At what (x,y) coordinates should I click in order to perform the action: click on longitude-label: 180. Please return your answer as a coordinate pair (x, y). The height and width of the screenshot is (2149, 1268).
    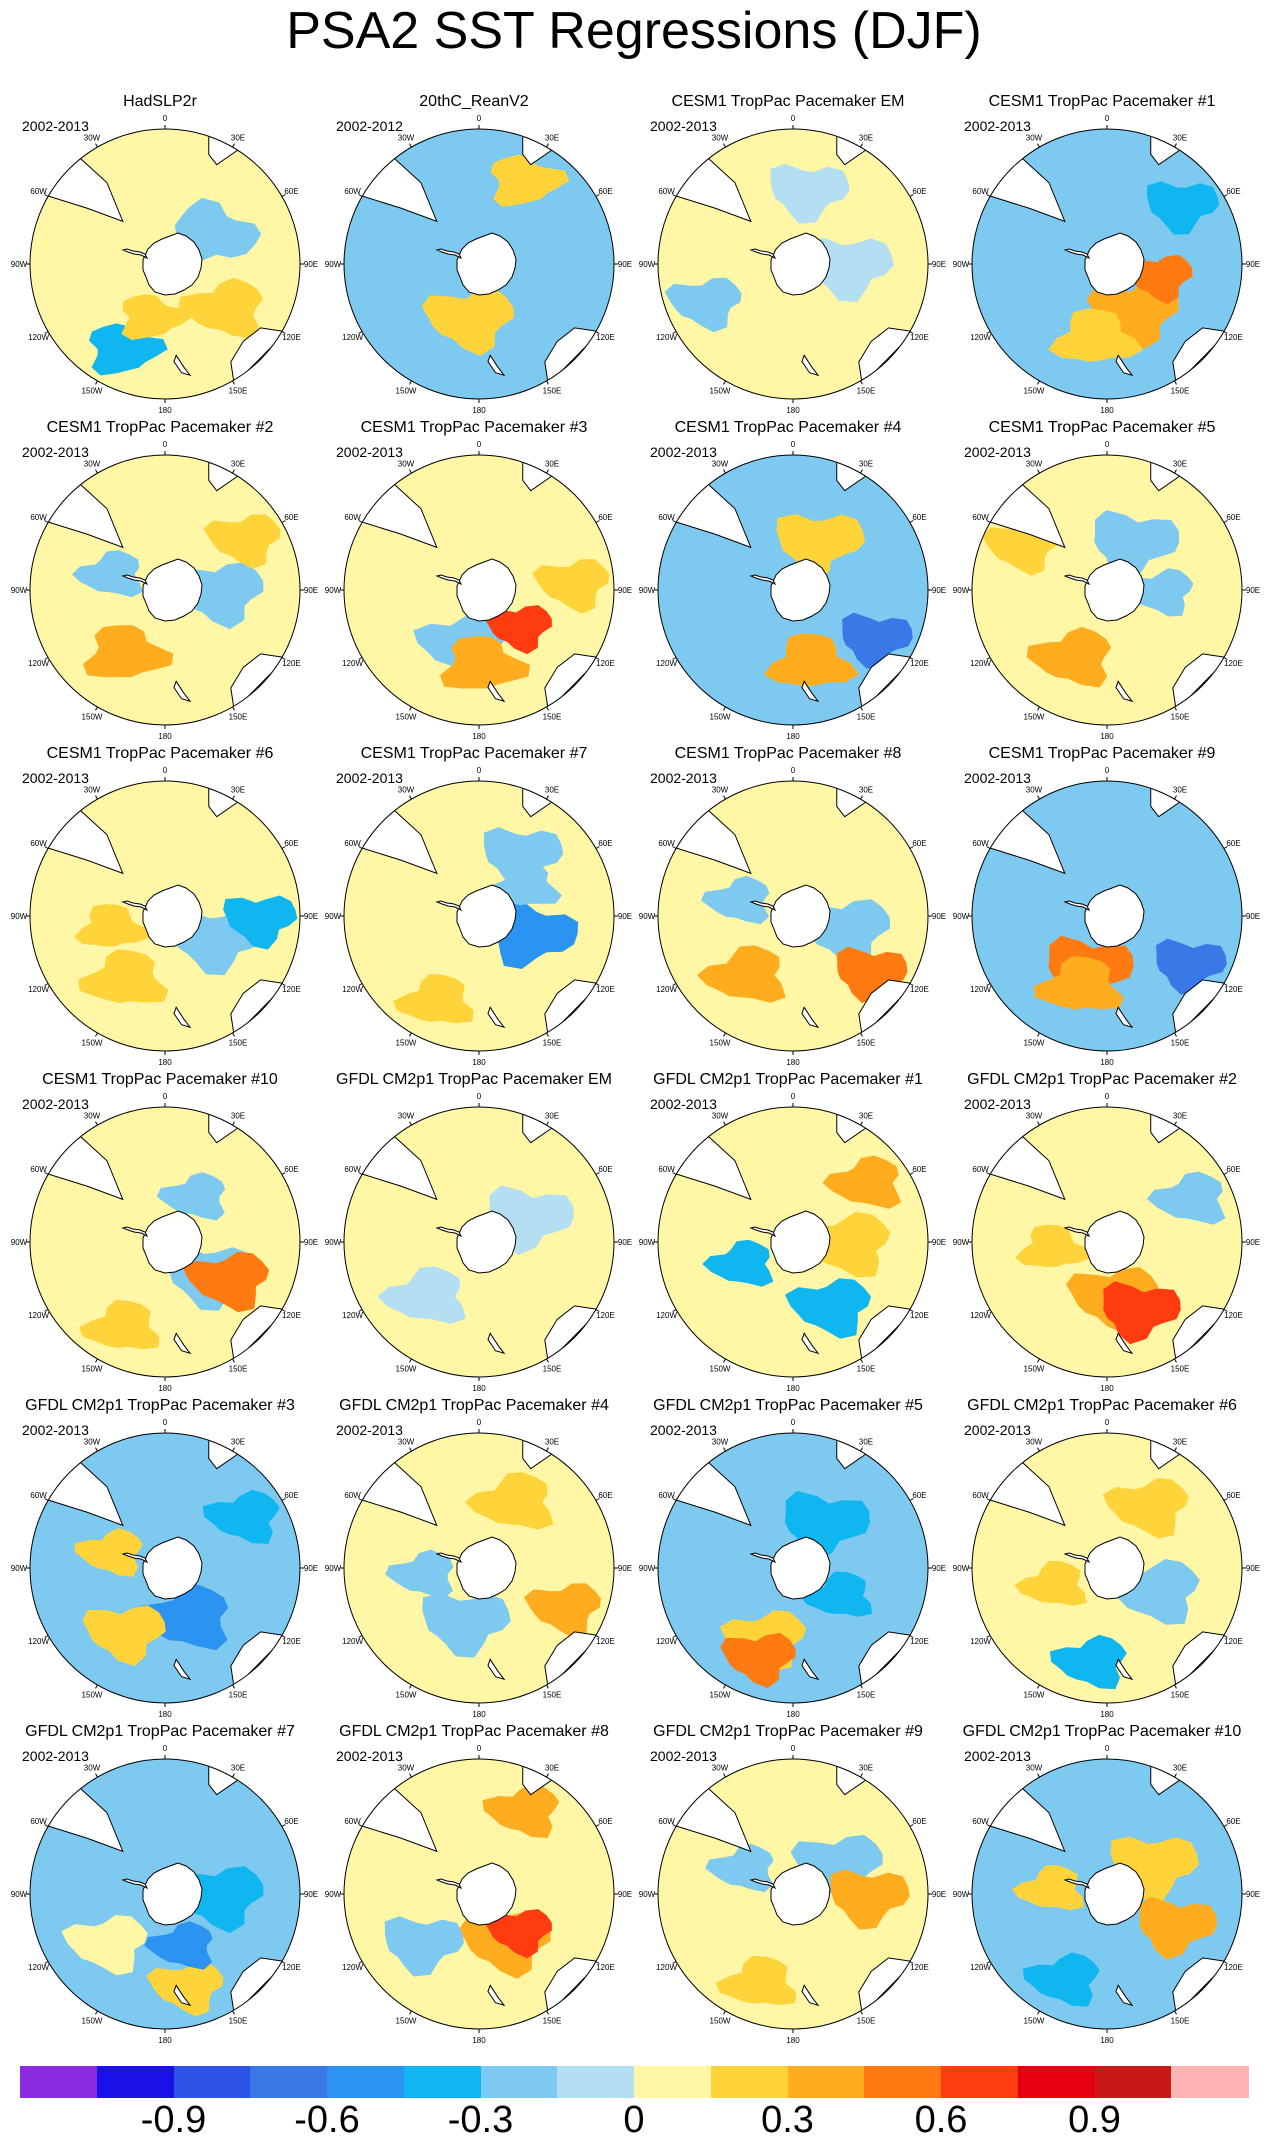
    Looking at the image, I should click on (1107, 410).